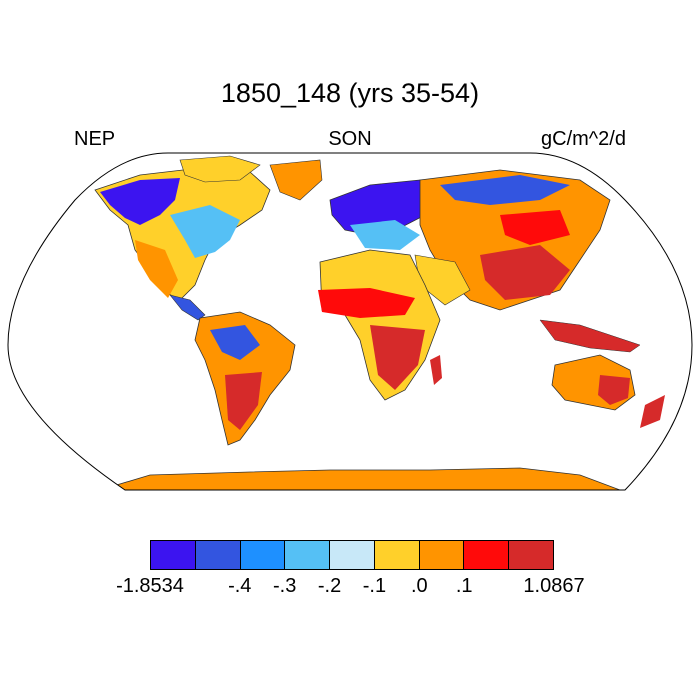 The image size is (700, 700). I want to click on north-america-north-cold, so click(140, 201).